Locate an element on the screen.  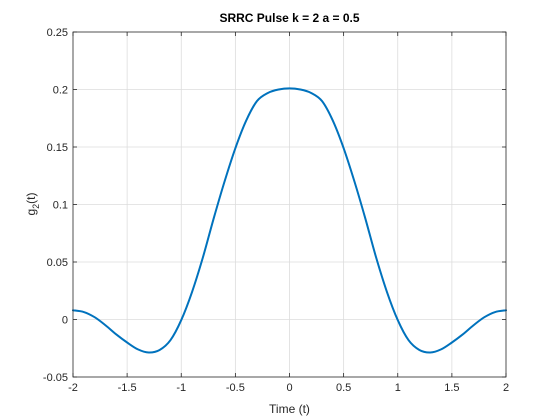
x-tick-label: 1 is located at coordinates (398, 388).